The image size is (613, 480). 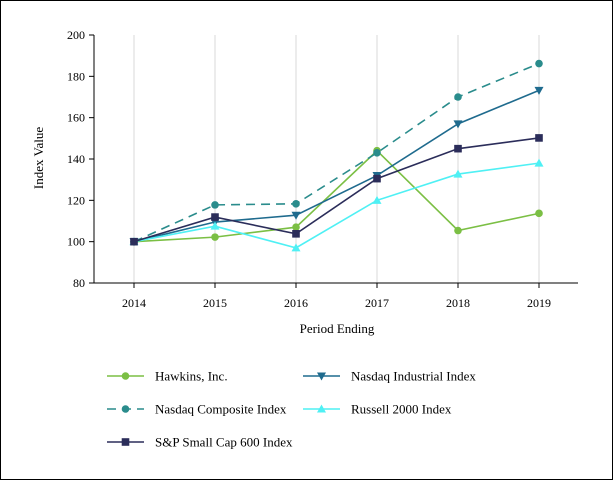 I want to click on x-tick-label: 2018, so click(x=458, y=303).